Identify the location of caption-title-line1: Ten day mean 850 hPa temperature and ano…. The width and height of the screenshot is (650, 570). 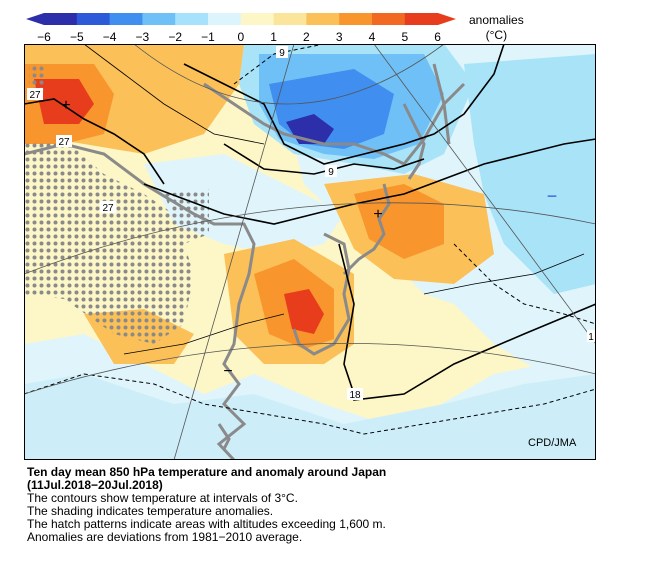
(207, 472).